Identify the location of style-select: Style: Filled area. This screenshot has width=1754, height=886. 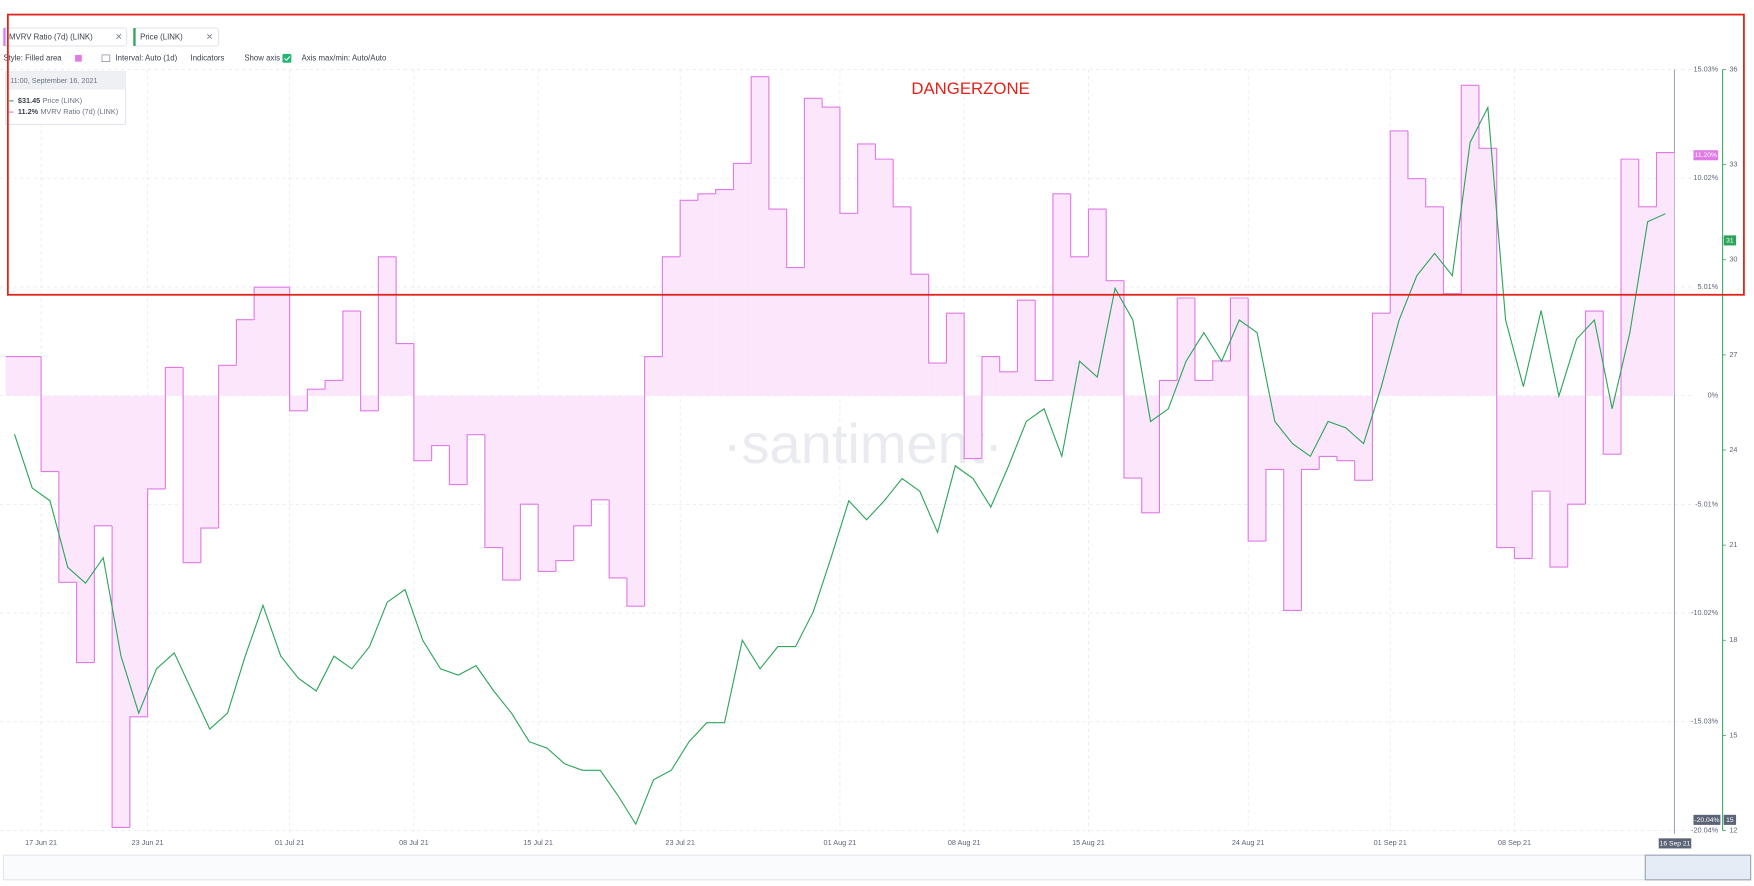
(32, 57).